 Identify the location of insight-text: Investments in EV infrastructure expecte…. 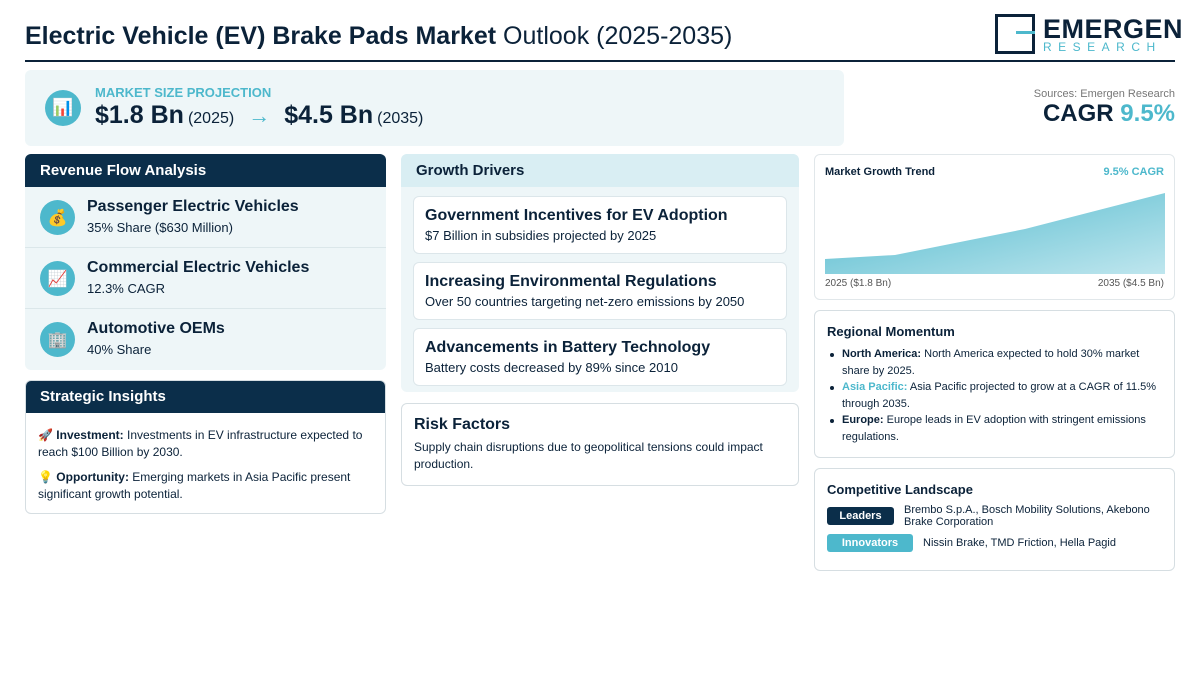
(200, 443).